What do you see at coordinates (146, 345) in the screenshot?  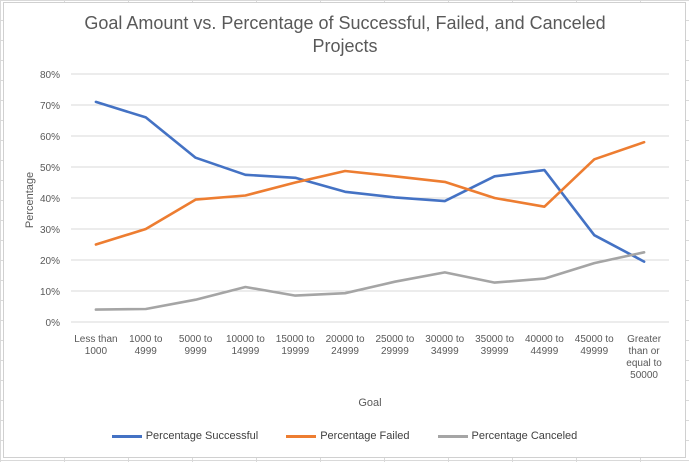 I see `x-tick-label: 1000 to 4999` at bounding box center [146, 345].